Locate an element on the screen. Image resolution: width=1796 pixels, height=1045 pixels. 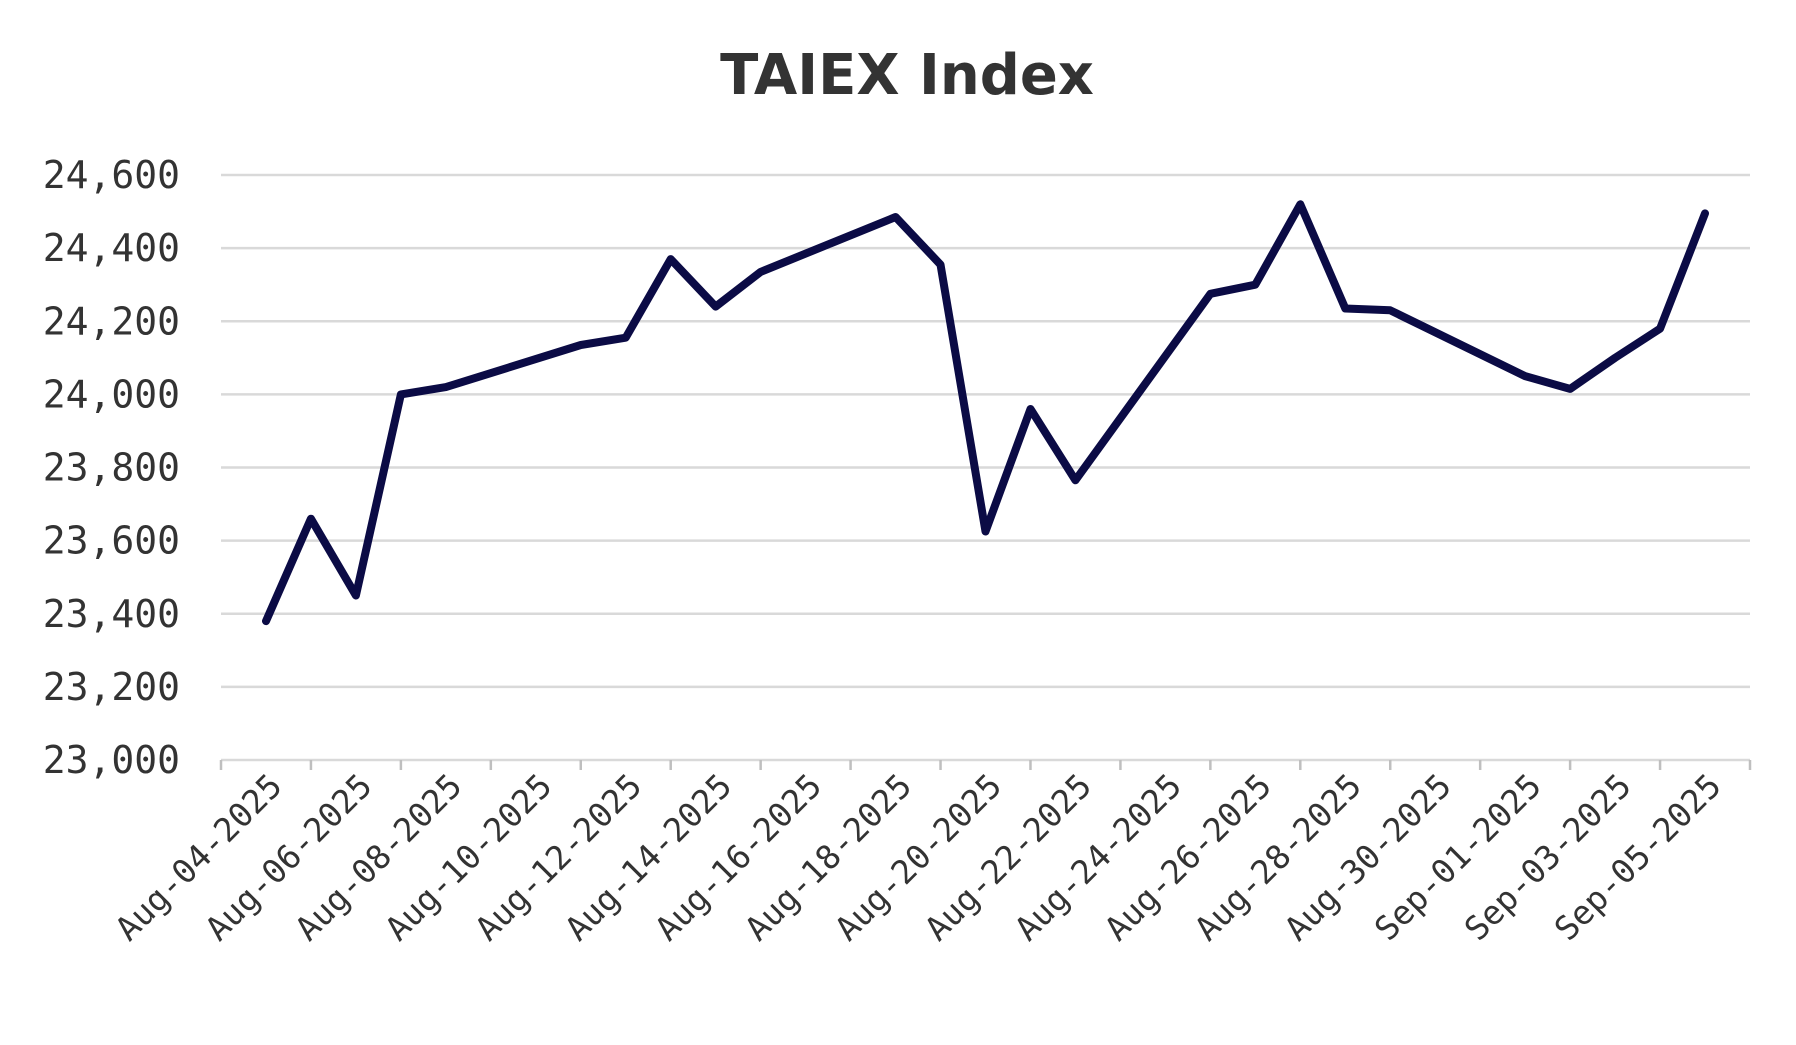
y-tick-label: 24,400 is located at coordinates (111, 248).